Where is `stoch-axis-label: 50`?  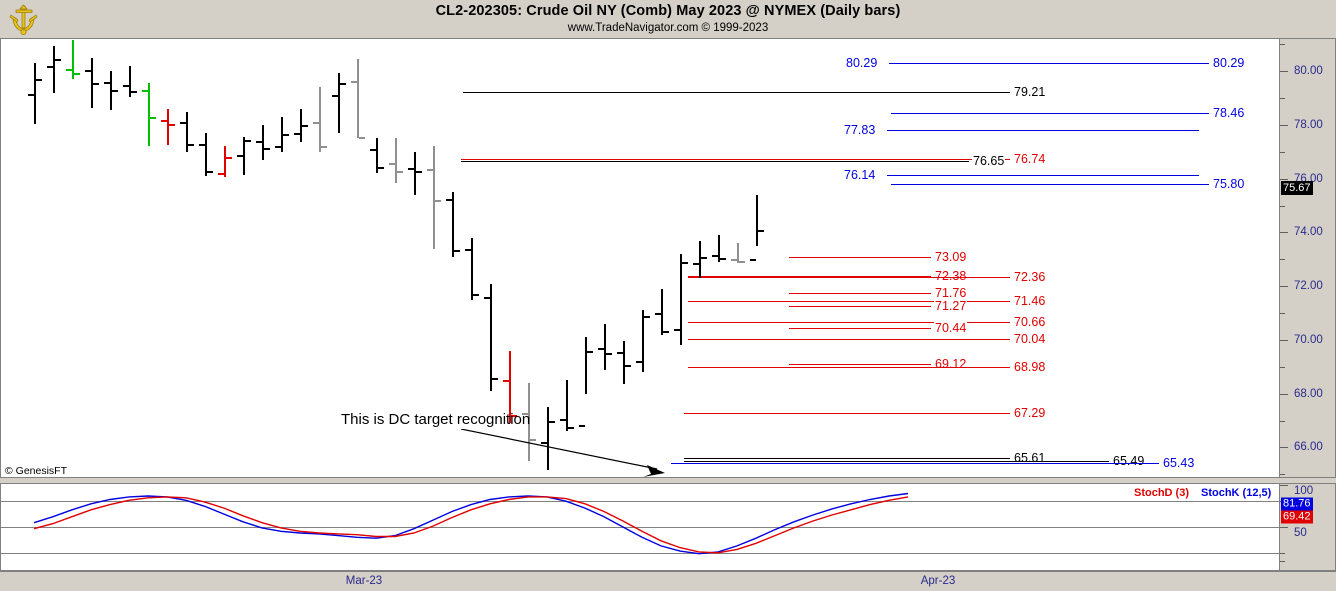 stoch-axis-label: 50 is located at coordinates (1300, 533).